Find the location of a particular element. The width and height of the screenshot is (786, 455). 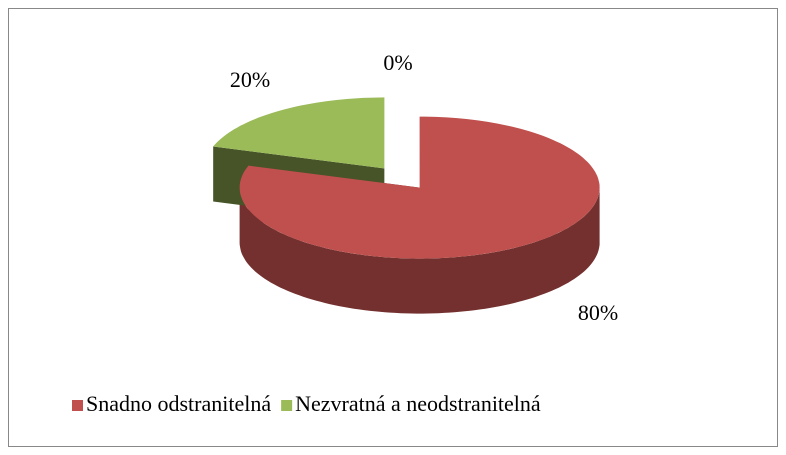

slice-side is located at coordinates (419, 250).